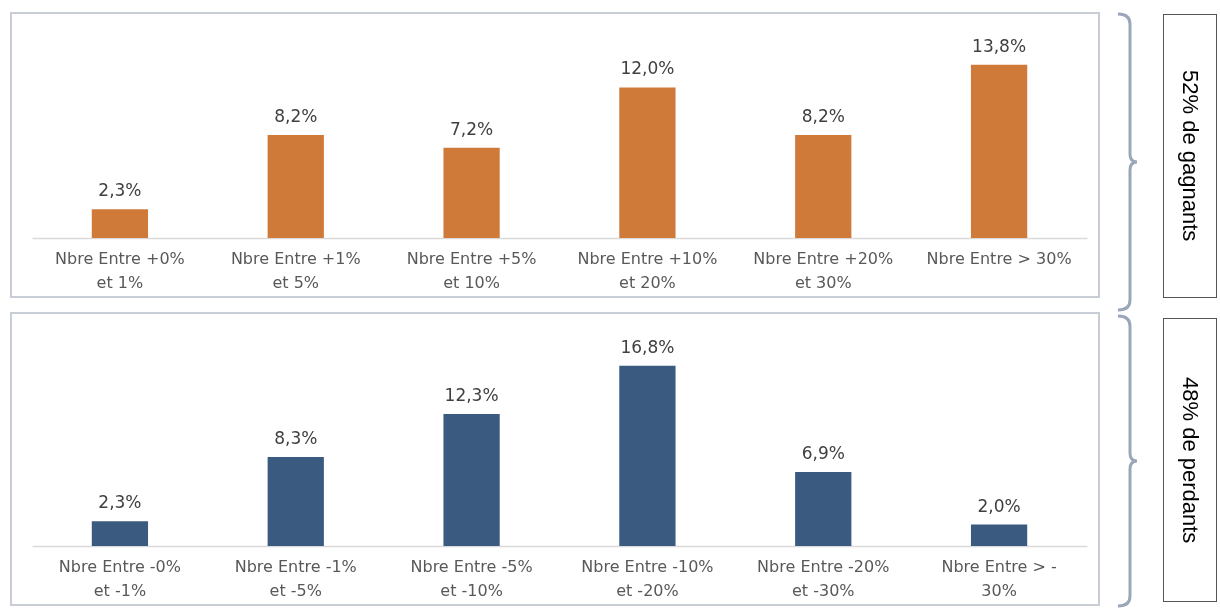  I want to click on x-tick-label: Nbre Entre > - 30%, so click(999, 578).